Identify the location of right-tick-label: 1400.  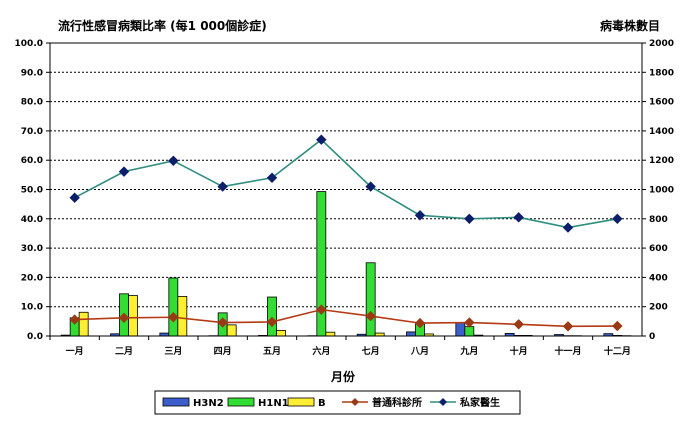
(661, 132).